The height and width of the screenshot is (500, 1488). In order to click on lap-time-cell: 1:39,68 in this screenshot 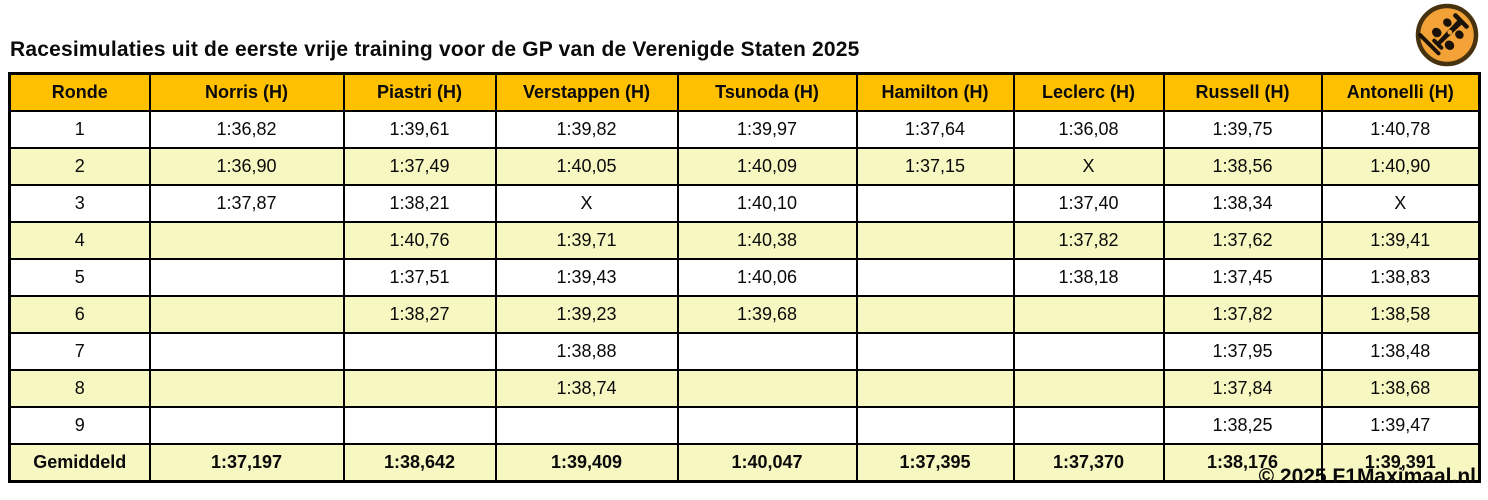, I will do `click(767, 314)`.